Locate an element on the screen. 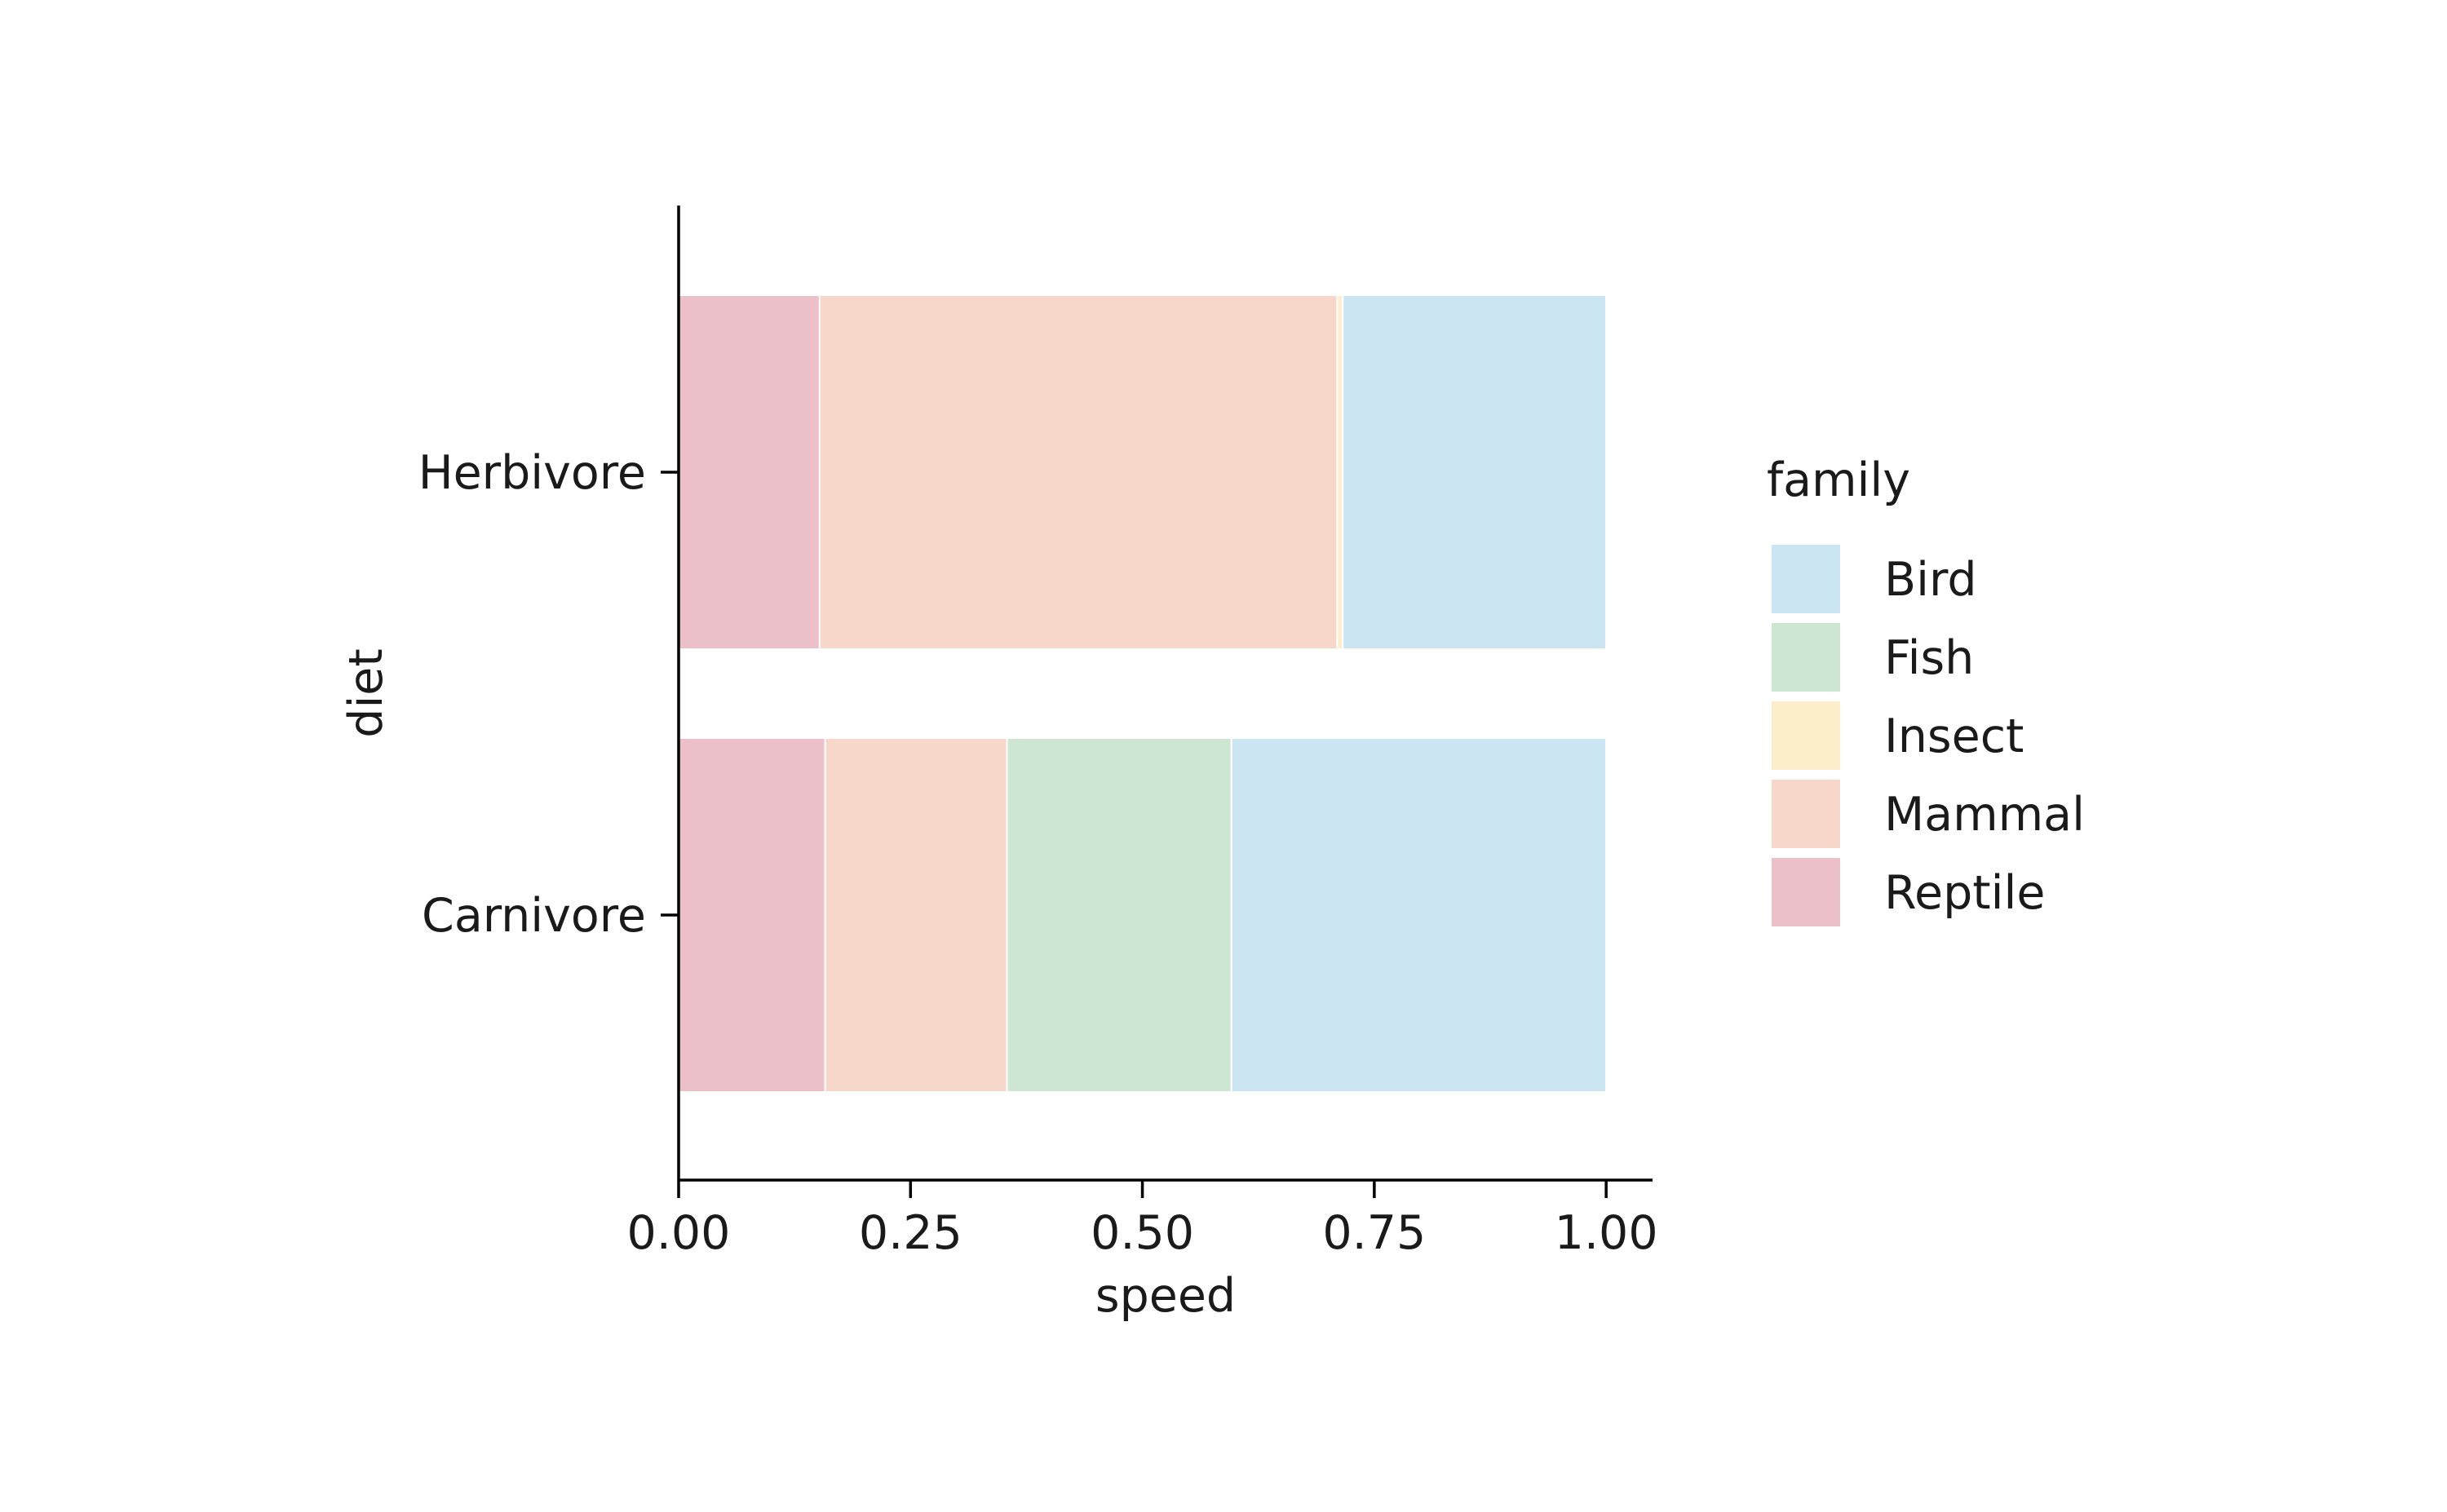 The image size is (2447, 1512). legend: family Bird Fish Insect Mammal Reptile is located at coordinates (1926, 689).